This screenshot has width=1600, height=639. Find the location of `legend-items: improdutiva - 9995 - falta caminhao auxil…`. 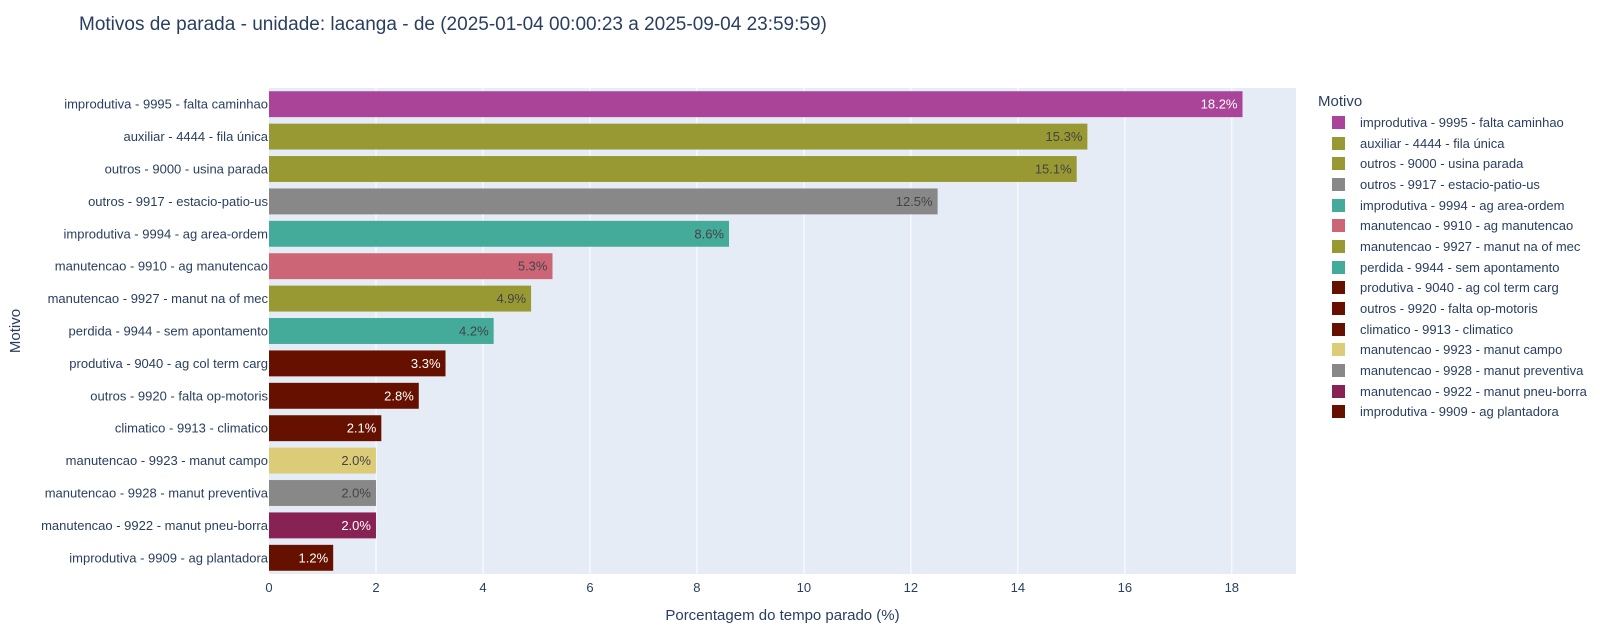

legend-items: improdutiva - 9995 - falta caminhao auxil… is located at coordinates (1452, 267).